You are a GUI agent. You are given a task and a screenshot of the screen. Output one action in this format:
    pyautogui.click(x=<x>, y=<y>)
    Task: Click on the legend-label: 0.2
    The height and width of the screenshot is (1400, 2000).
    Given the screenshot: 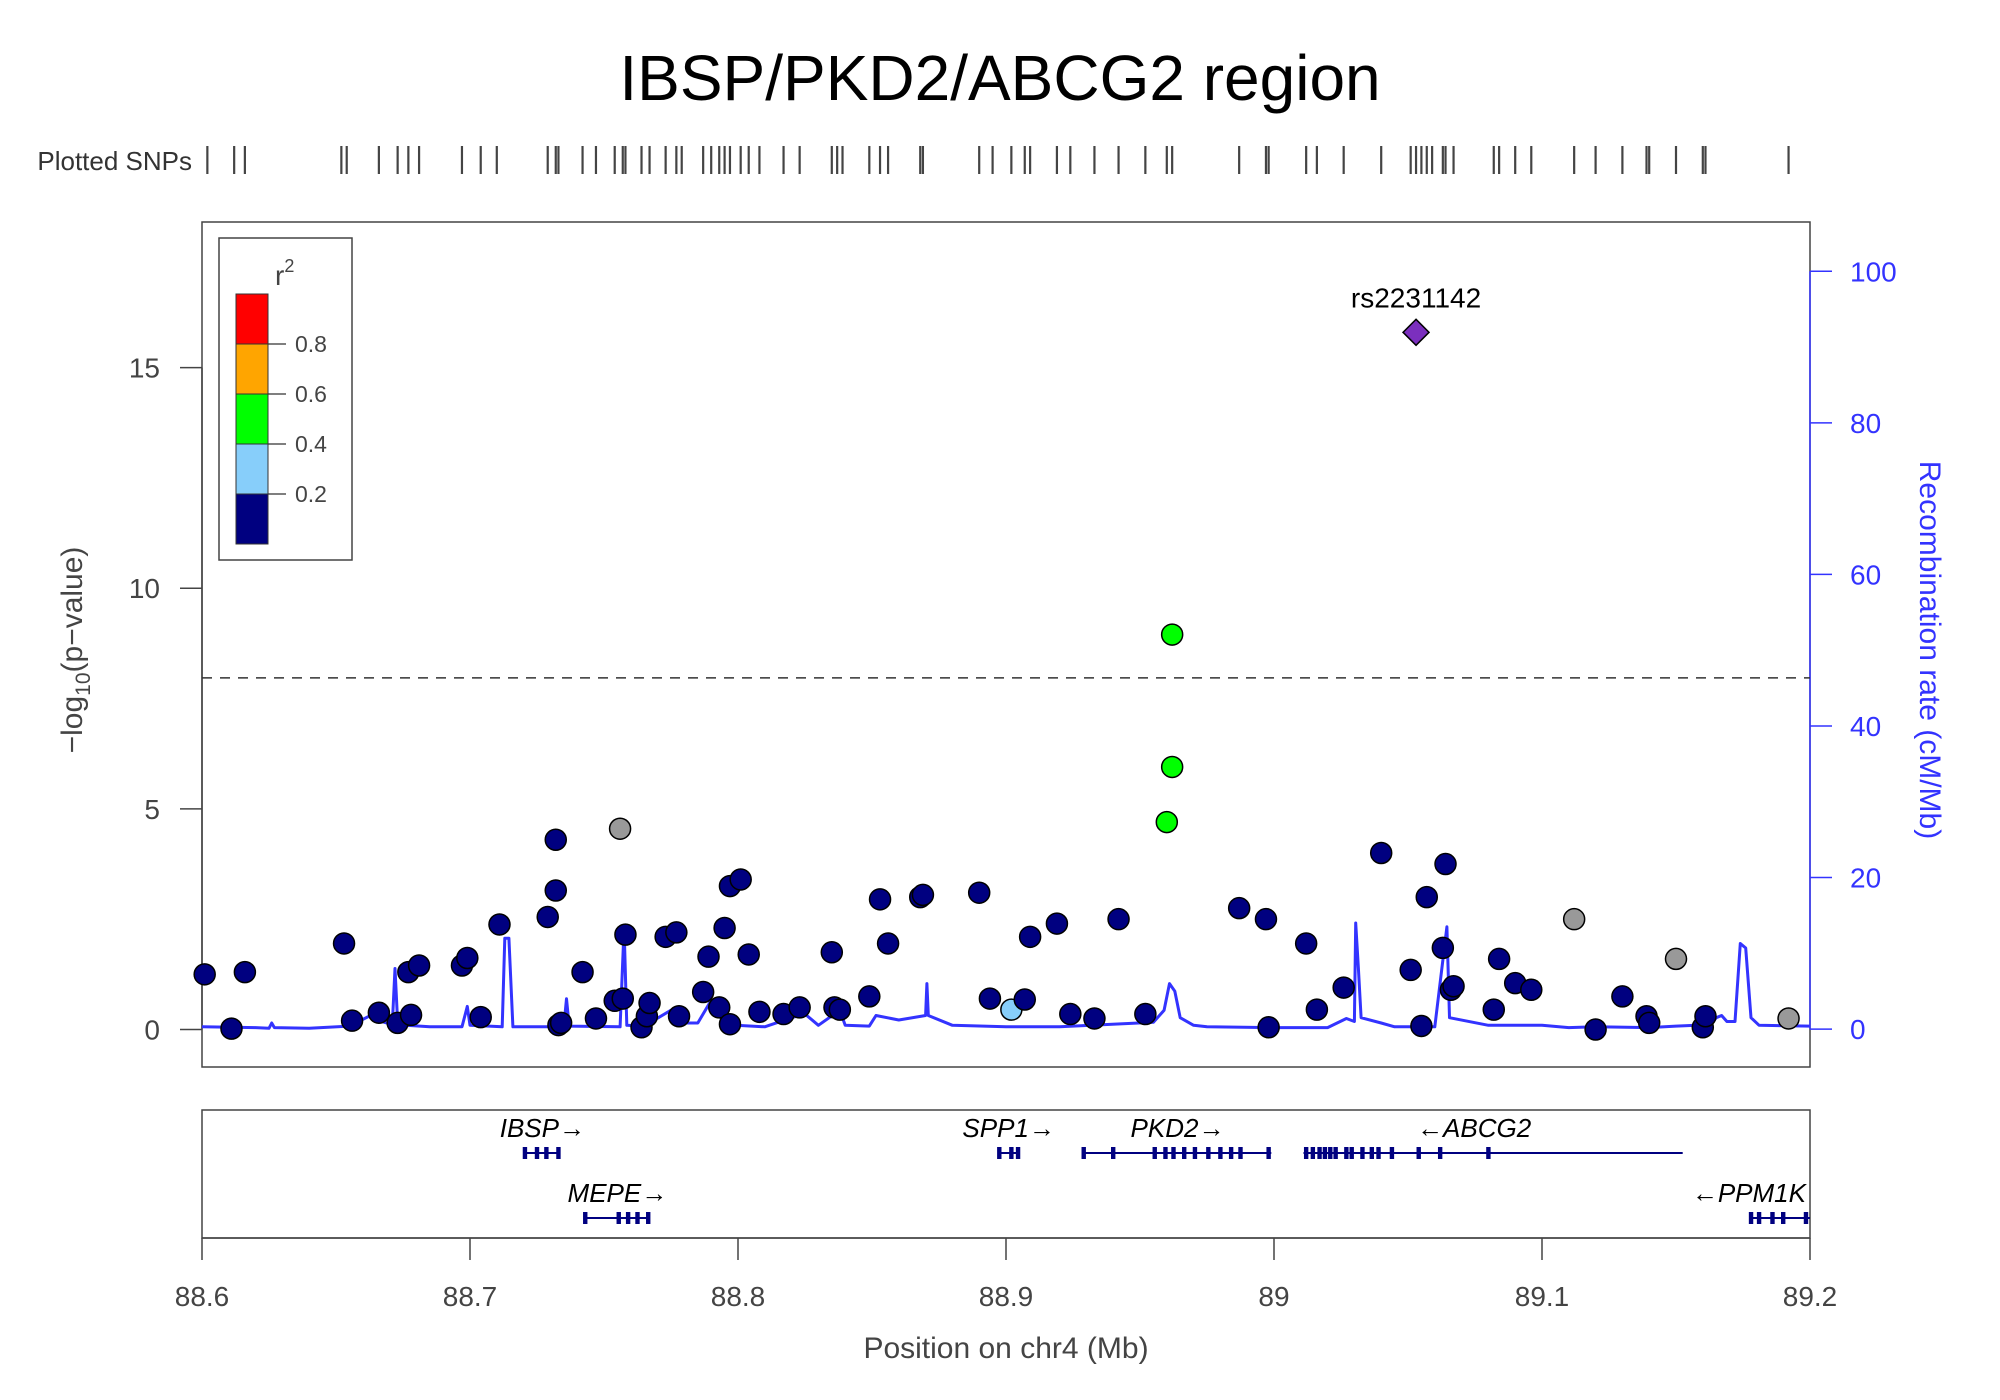 What is the action you would take?
    pyautogui.click(x=311, y=494)
    